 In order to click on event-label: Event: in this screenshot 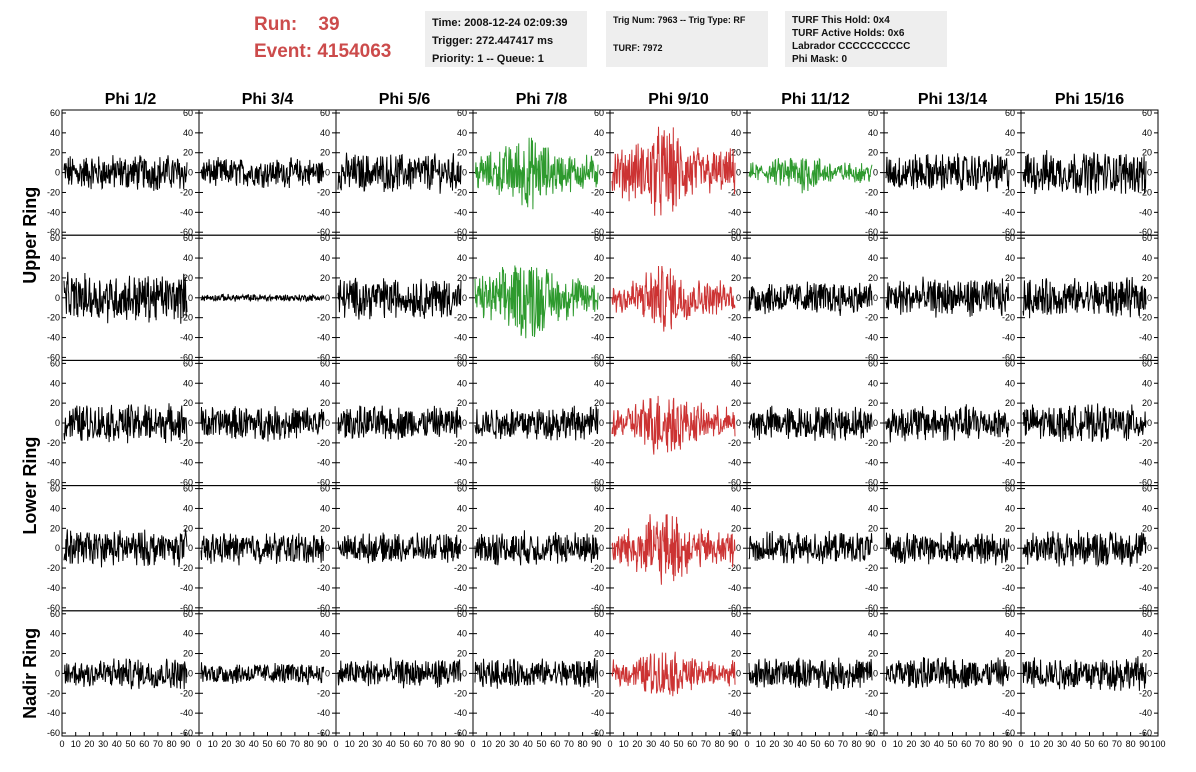, I will do `click(283, 51)`.